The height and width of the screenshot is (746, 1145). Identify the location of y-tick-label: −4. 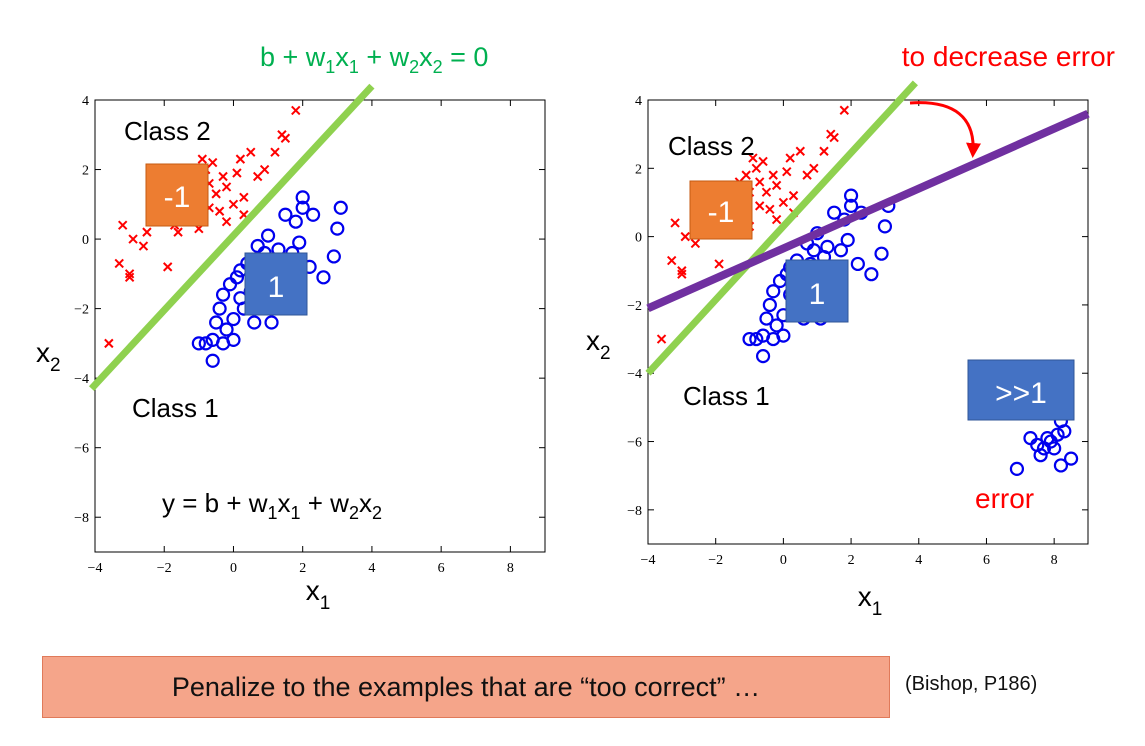
(81, 379).